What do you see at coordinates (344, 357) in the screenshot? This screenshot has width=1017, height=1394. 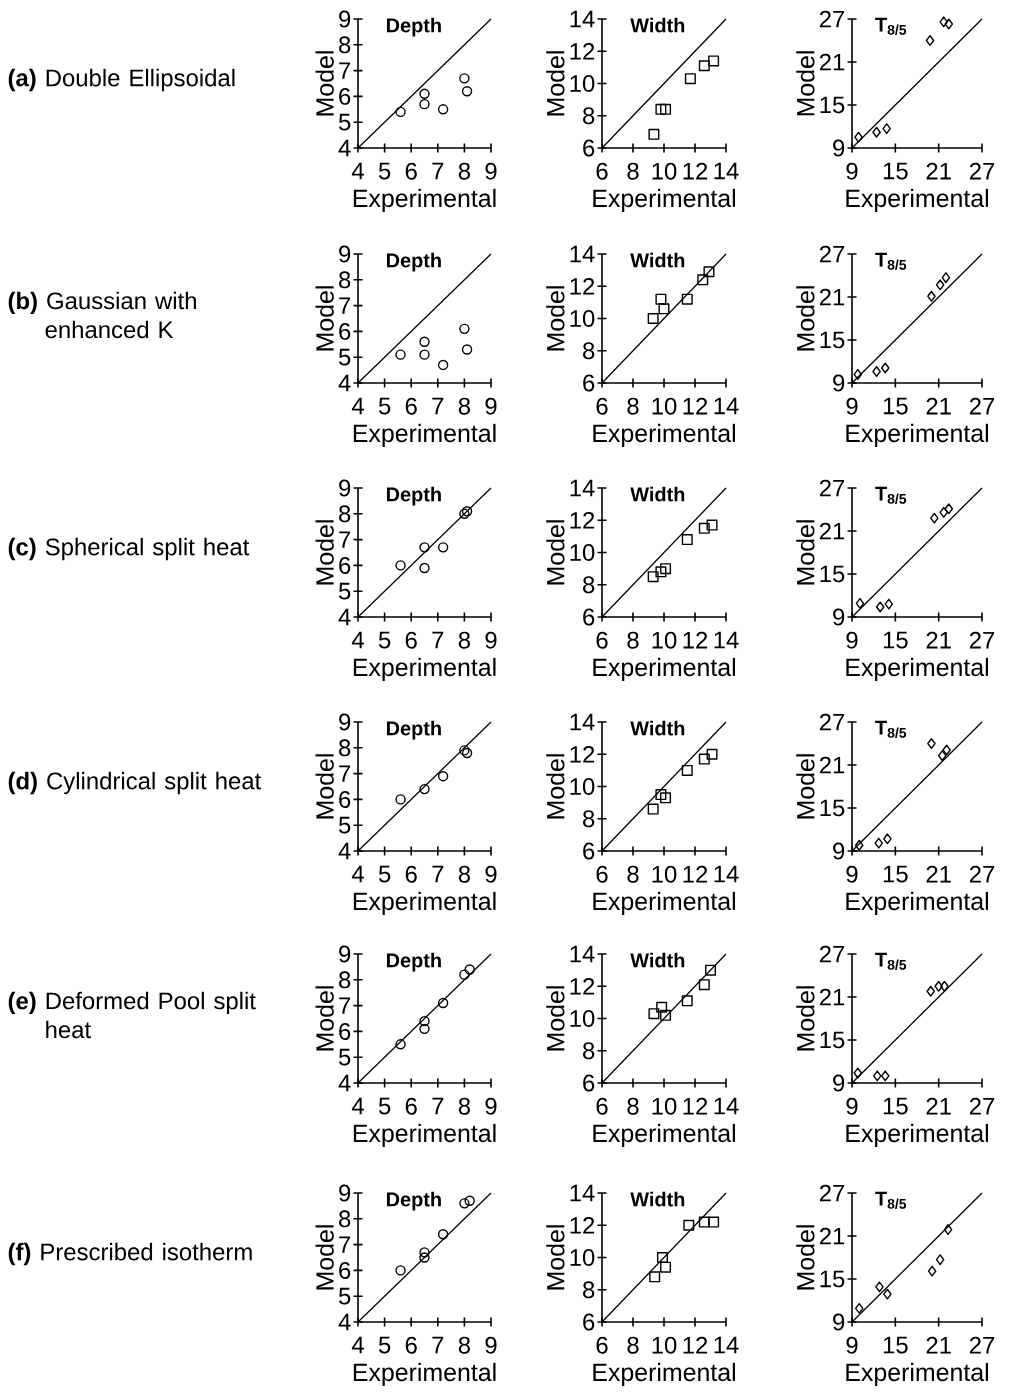 I see `y-tick-label: 5` at bounding box center [344, 357].